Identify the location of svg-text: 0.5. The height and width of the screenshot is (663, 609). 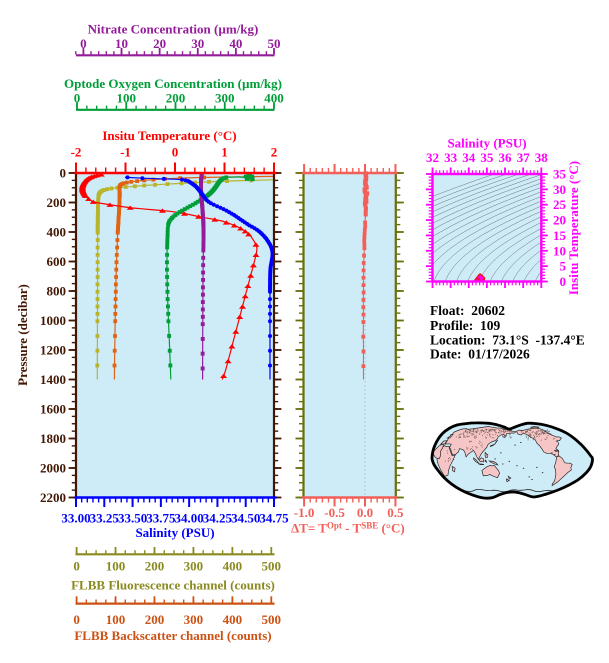
(395, 512).